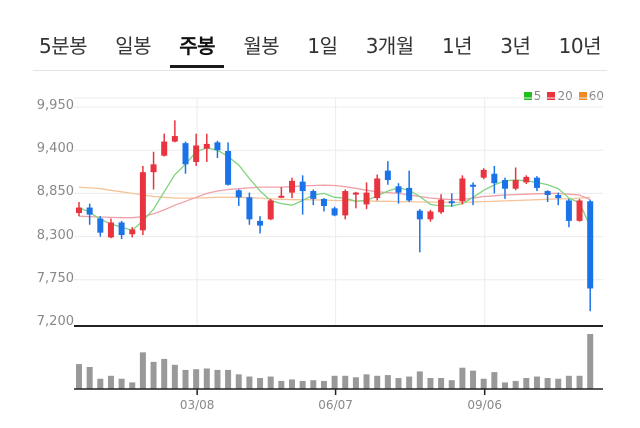  I want to click on tab-0: 5분봉, so click(63, 46).